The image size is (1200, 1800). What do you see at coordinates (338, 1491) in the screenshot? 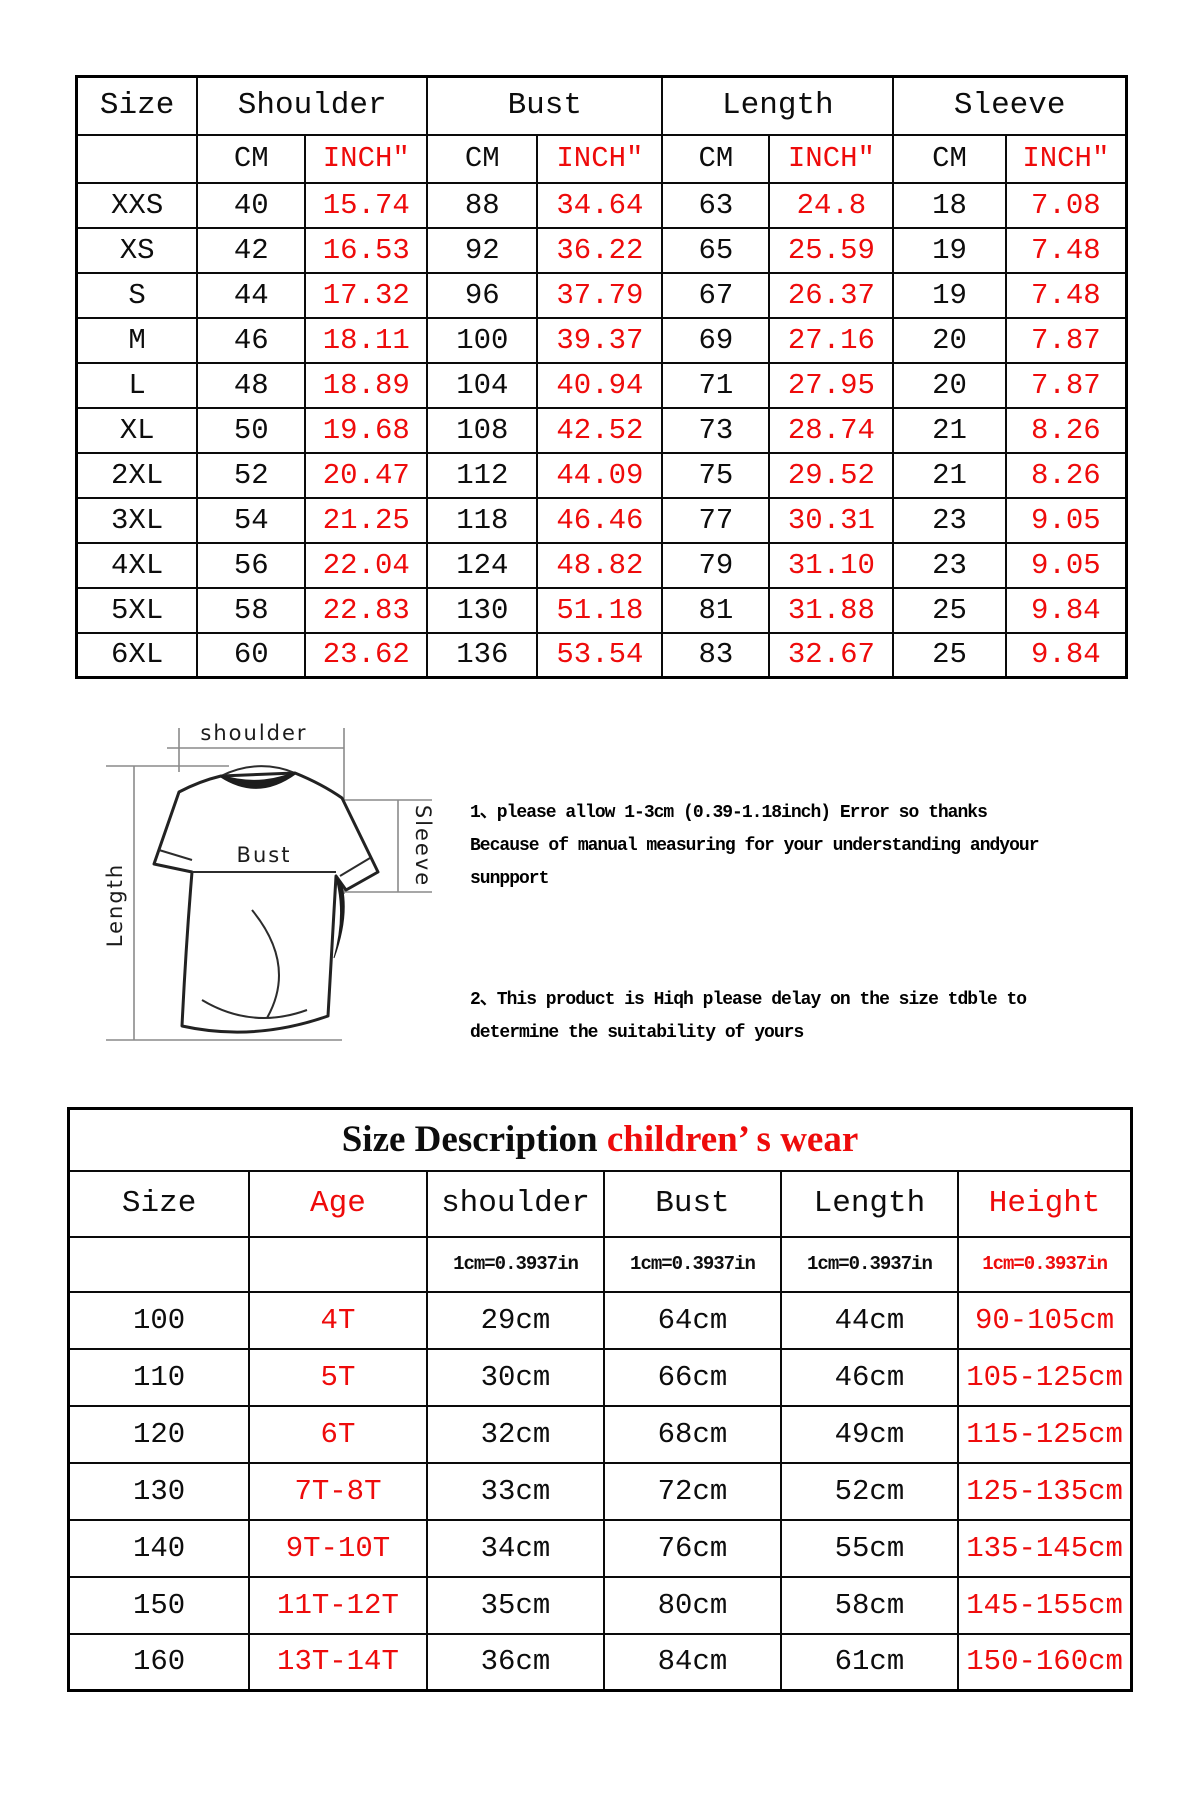
I see `value-cell: 7T-8T` at bounding box center [338, 1491].